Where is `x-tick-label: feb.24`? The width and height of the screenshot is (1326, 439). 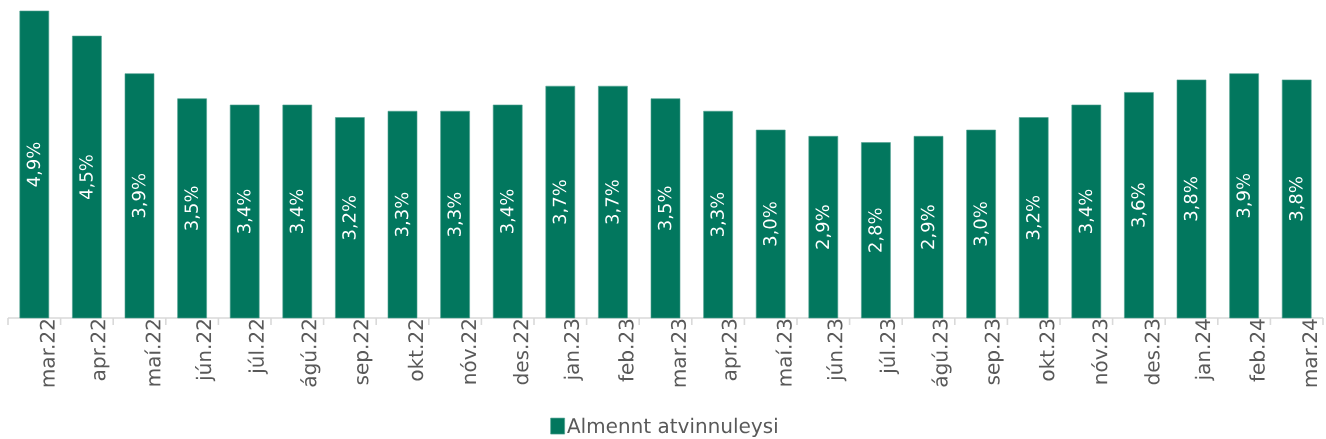 x-tick-label: feb.24 is located at coordinates (1257, 350).